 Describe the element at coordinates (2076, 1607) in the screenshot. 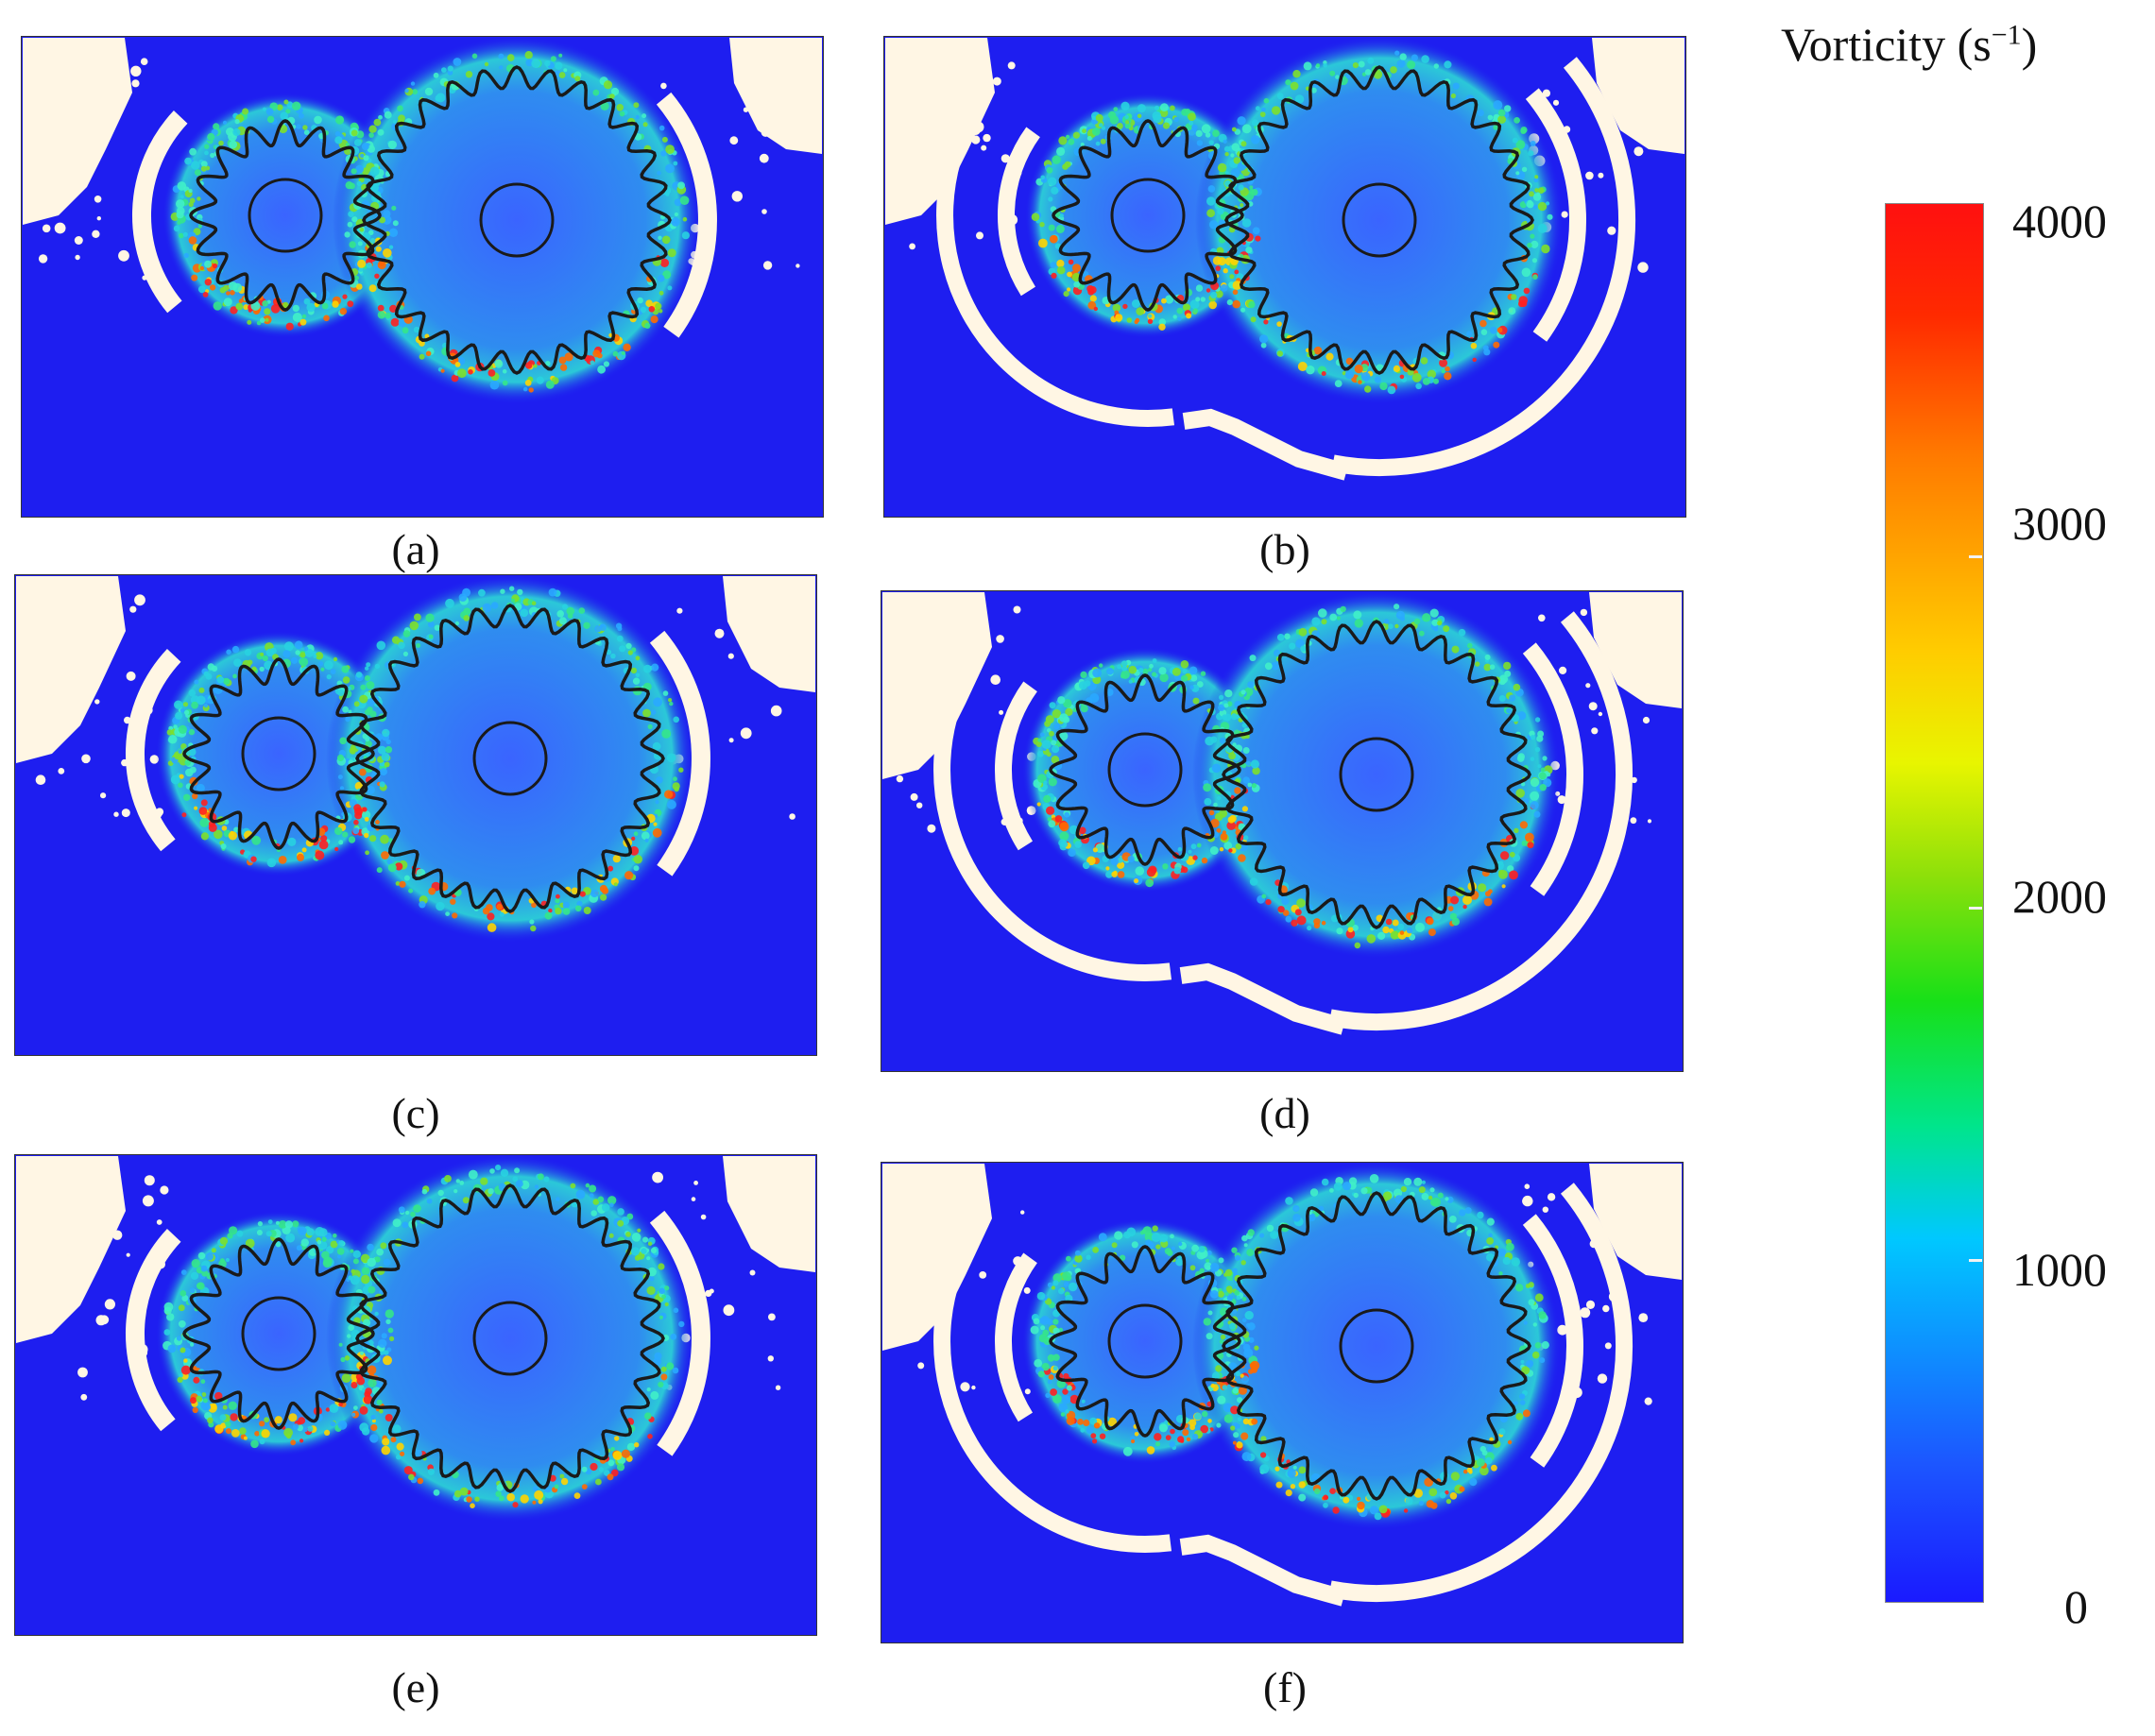

I see `colorbar-label-0: 0` at that location.